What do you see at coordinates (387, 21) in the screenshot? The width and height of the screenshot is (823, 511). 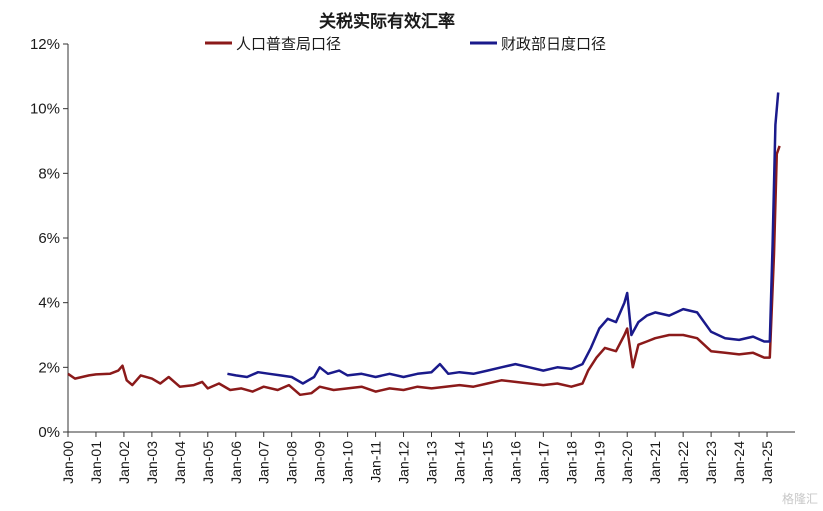 I see `chart-title: 关税实际有效汇率` at bounding box center [387, 21].